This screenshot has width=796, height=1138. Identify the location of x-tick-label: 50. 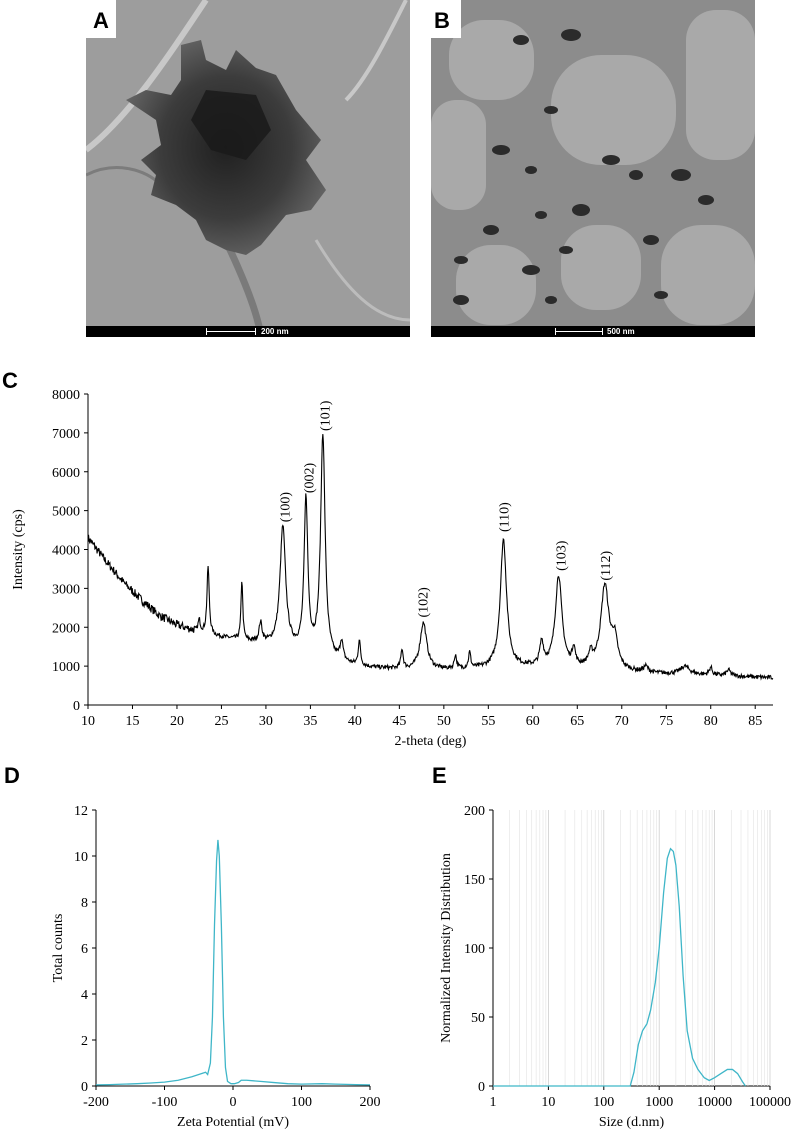
(444, 721).